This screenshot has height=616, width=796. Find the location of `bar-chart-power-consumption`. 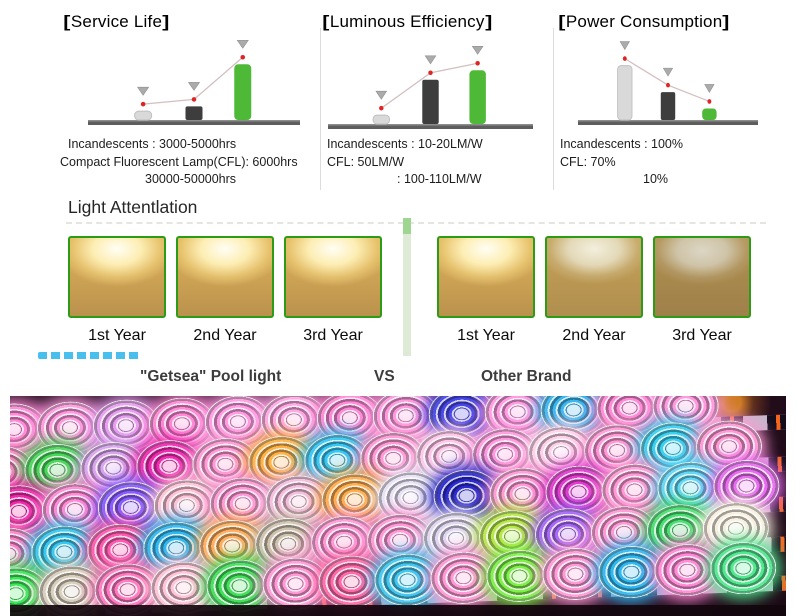

bar-chart-power-consumption is located at coordinates (668, 83).